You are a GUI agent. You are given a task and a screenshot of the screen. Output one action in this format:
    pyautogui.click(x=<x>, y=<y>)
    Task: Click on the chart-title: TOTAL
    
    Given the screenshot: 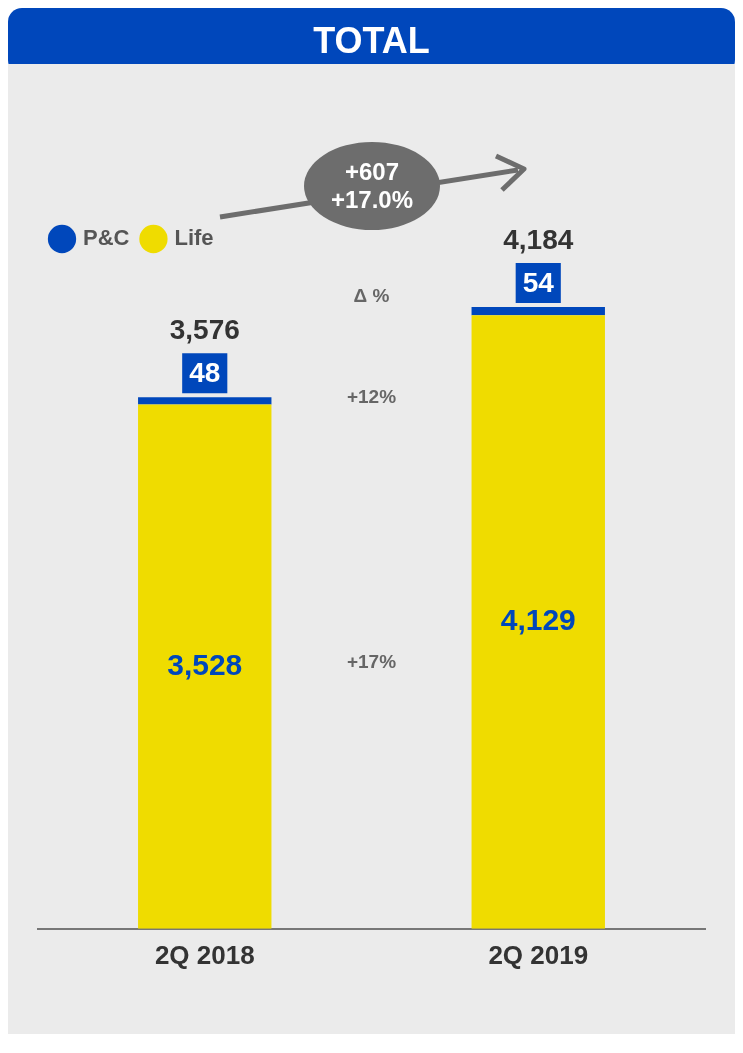 What is the action you would take?
    pyautogui.click(x=371, y=41)
    